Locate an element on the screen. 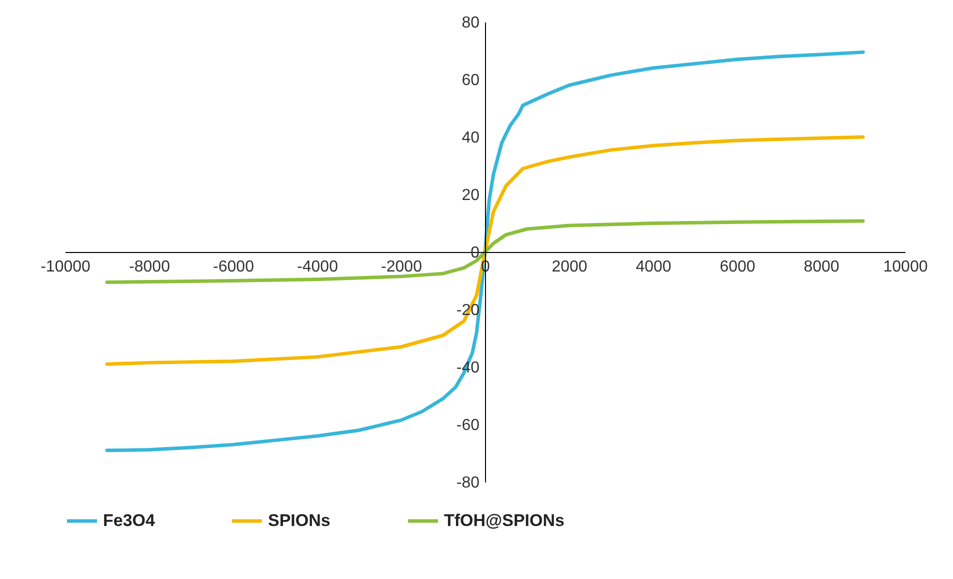 This screenshot has height=579, width=953. y-tick-label: 60 is located at coordinates (471, 80).